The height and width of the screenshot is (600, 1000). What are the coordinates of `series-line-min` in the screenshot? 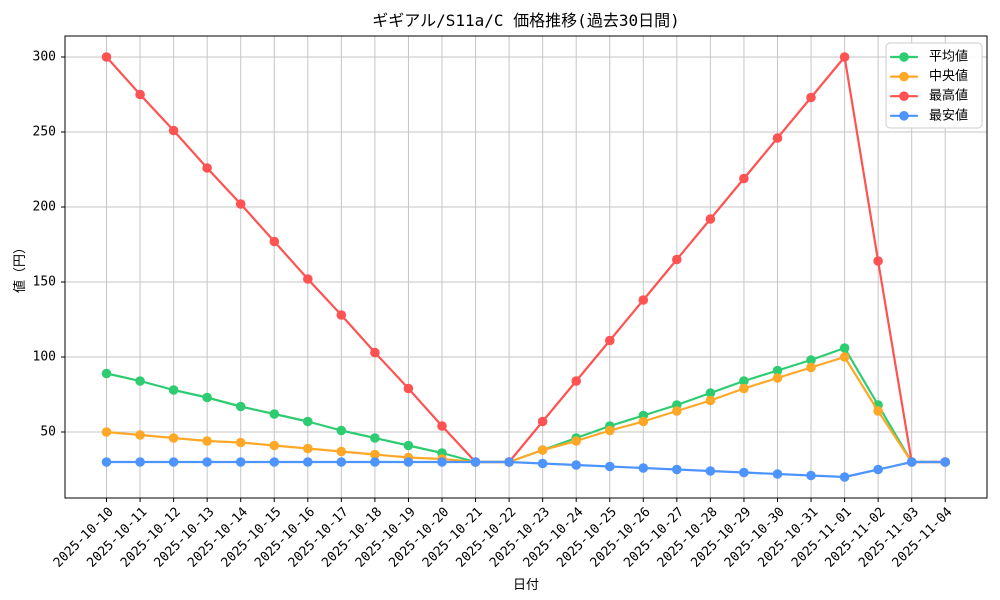 It's located at (526, 469).